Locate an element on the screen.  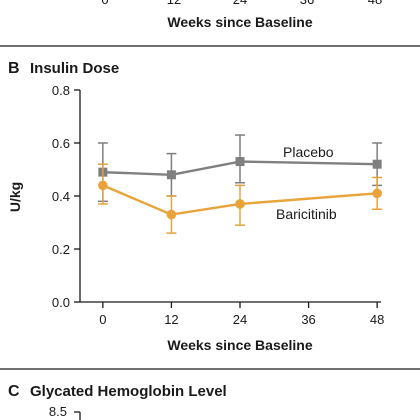
top-x-tick-12: 12 is located at coordinates (174, 3).